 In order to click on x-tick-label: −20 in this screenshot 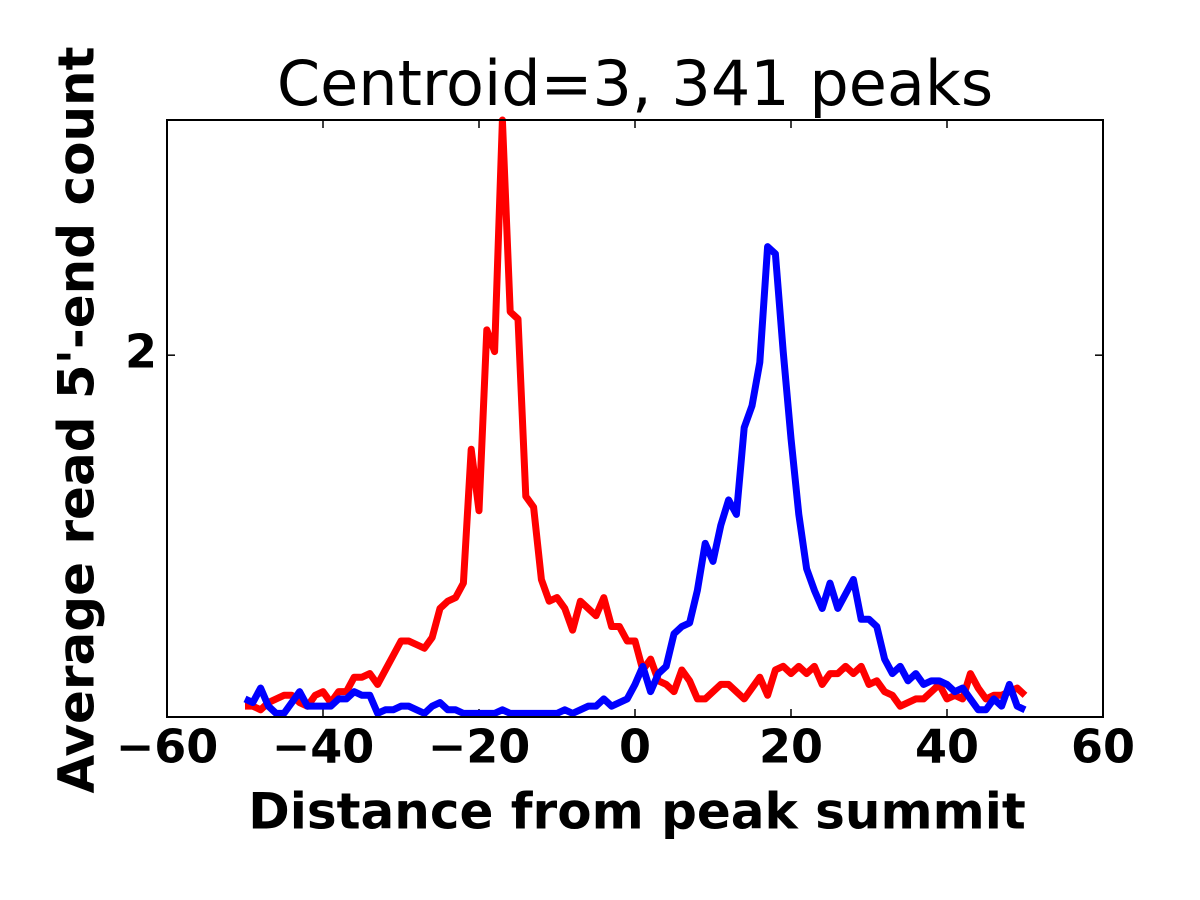, I will do `click(479, 747)`.